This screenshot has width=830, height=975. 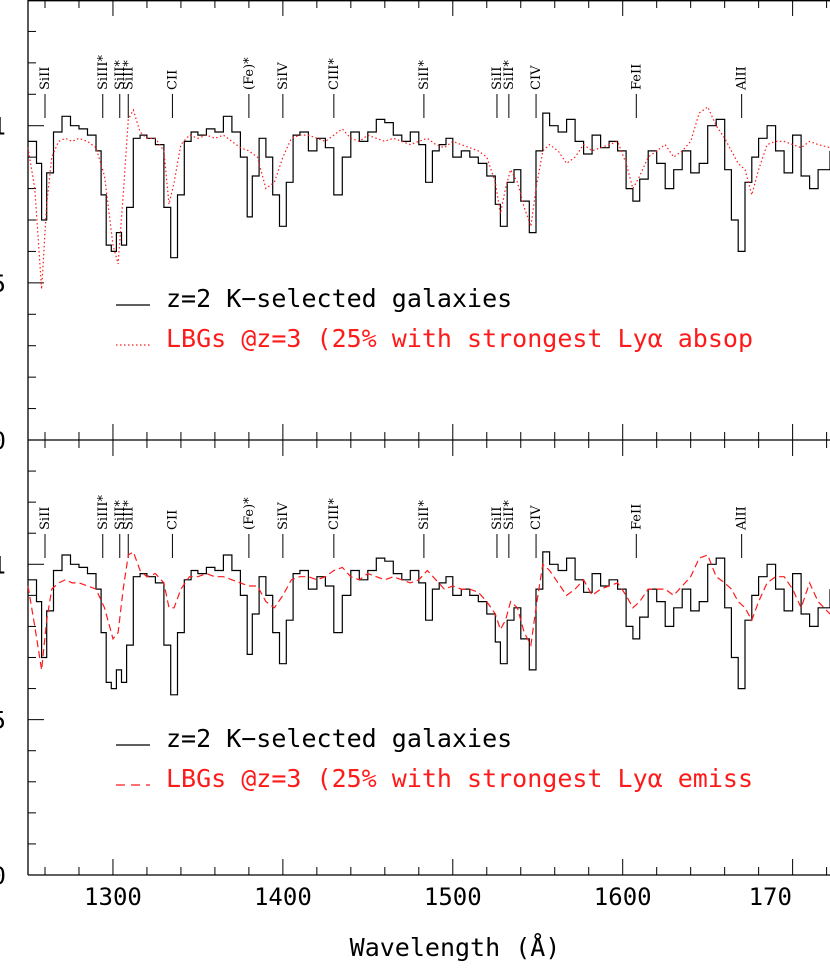 What do you see at coordinates (623, 897) in the screenshot?
I see `x-tick-label: 1600` at bounding box center [623, 897].